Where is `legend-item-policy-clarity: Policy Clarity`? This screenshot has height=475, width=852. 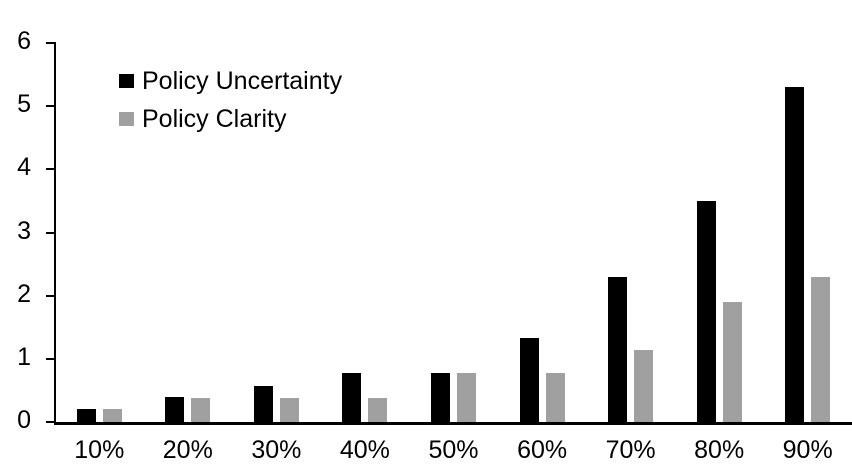
legend-item-policy-clarity: Policy Clarity is located at coordinates (230, 119).